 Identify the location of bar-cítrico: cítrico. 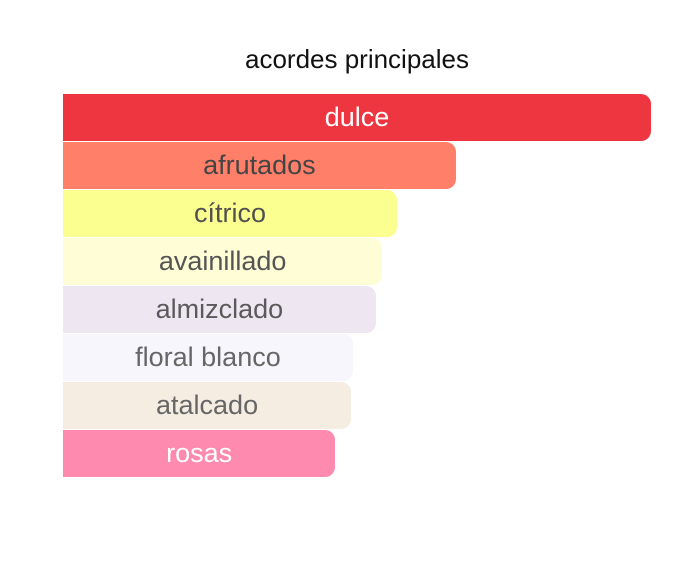
(230, 213).